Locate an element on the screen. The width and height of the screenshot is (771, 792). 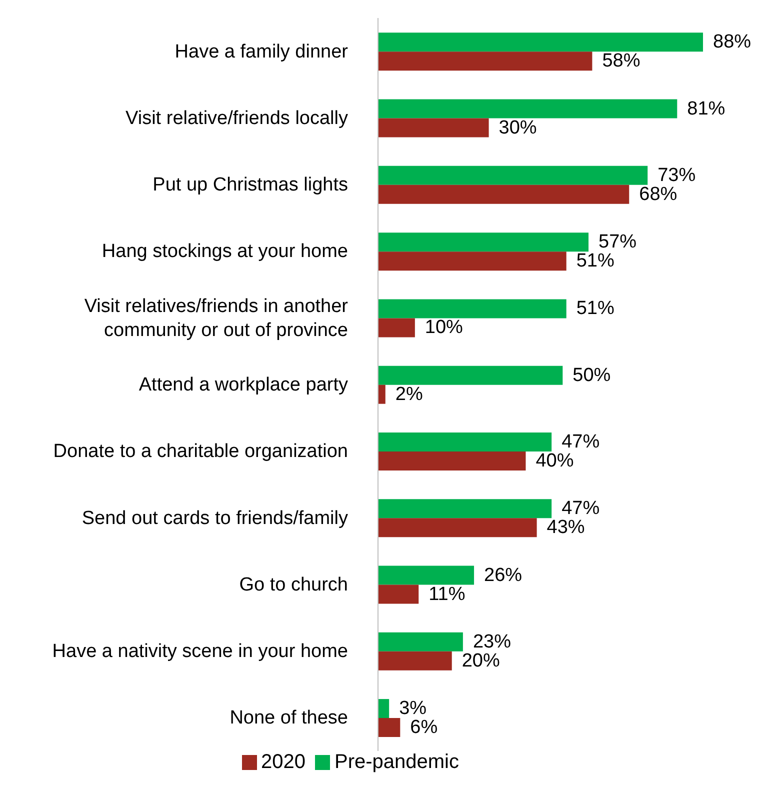
y-tick-label: Hang stockings at your home is located at coordinates (225, 251).